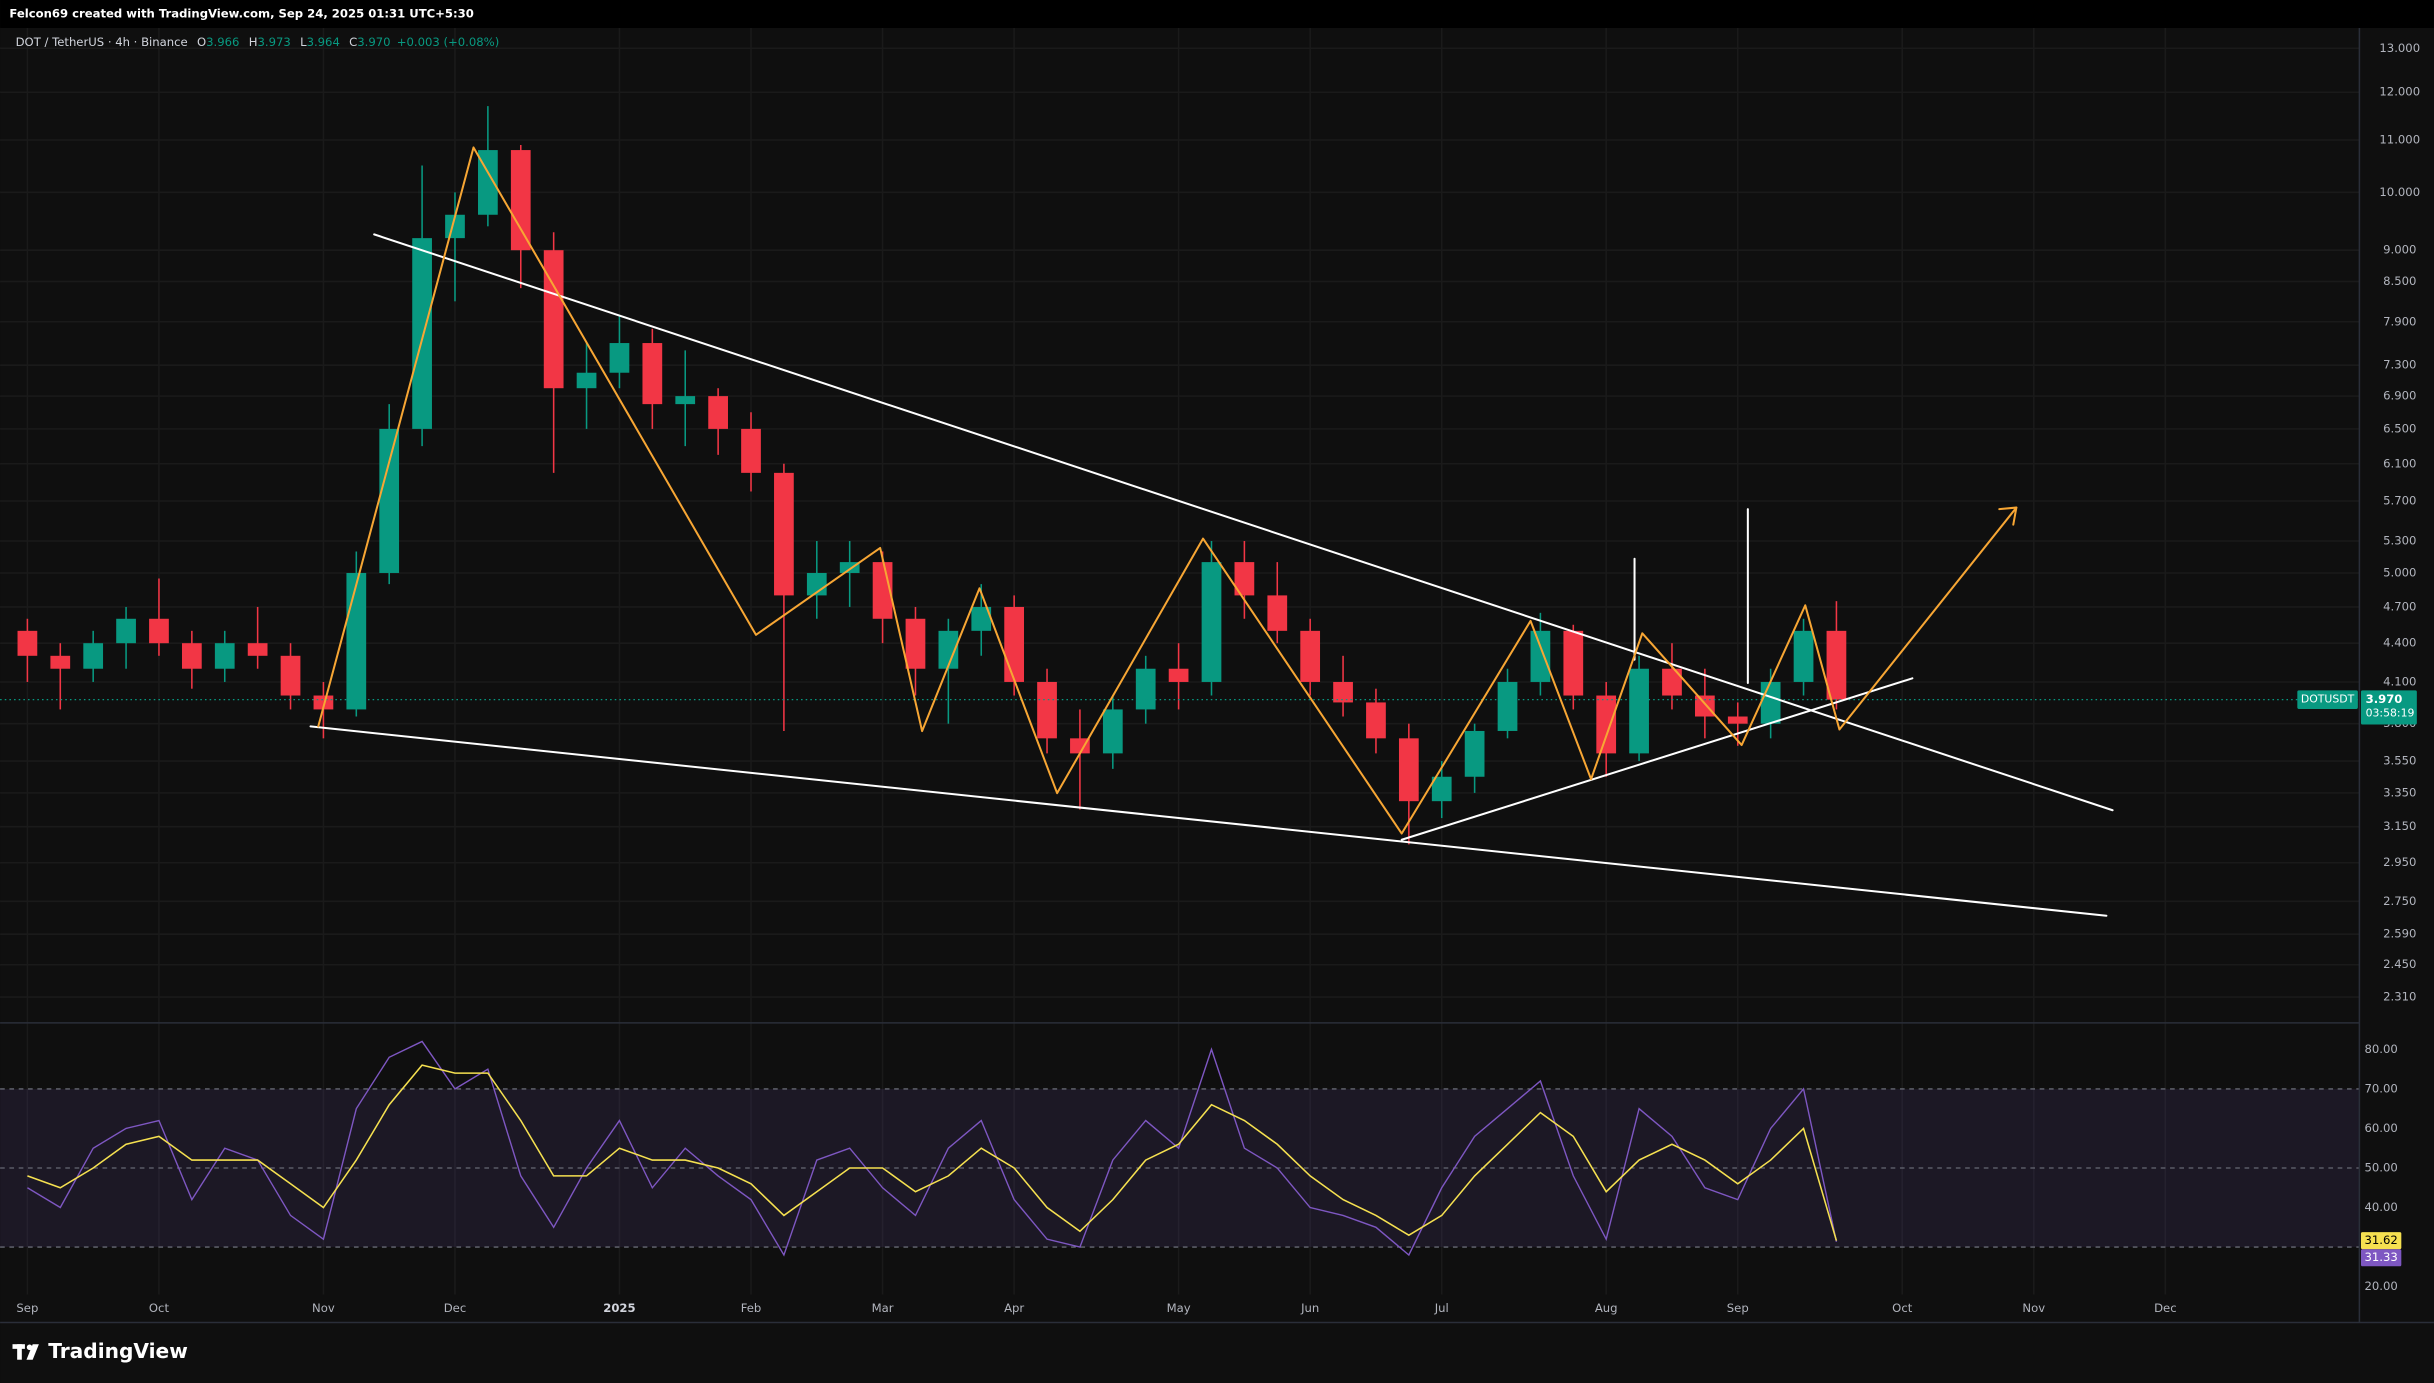 The width and height of the screenshot is (2434, 1383). What do you see at coordinates (2399, 139) in the screenshot?
I see `y-tick-label: 11.000` at bounding box center [2399, 139].